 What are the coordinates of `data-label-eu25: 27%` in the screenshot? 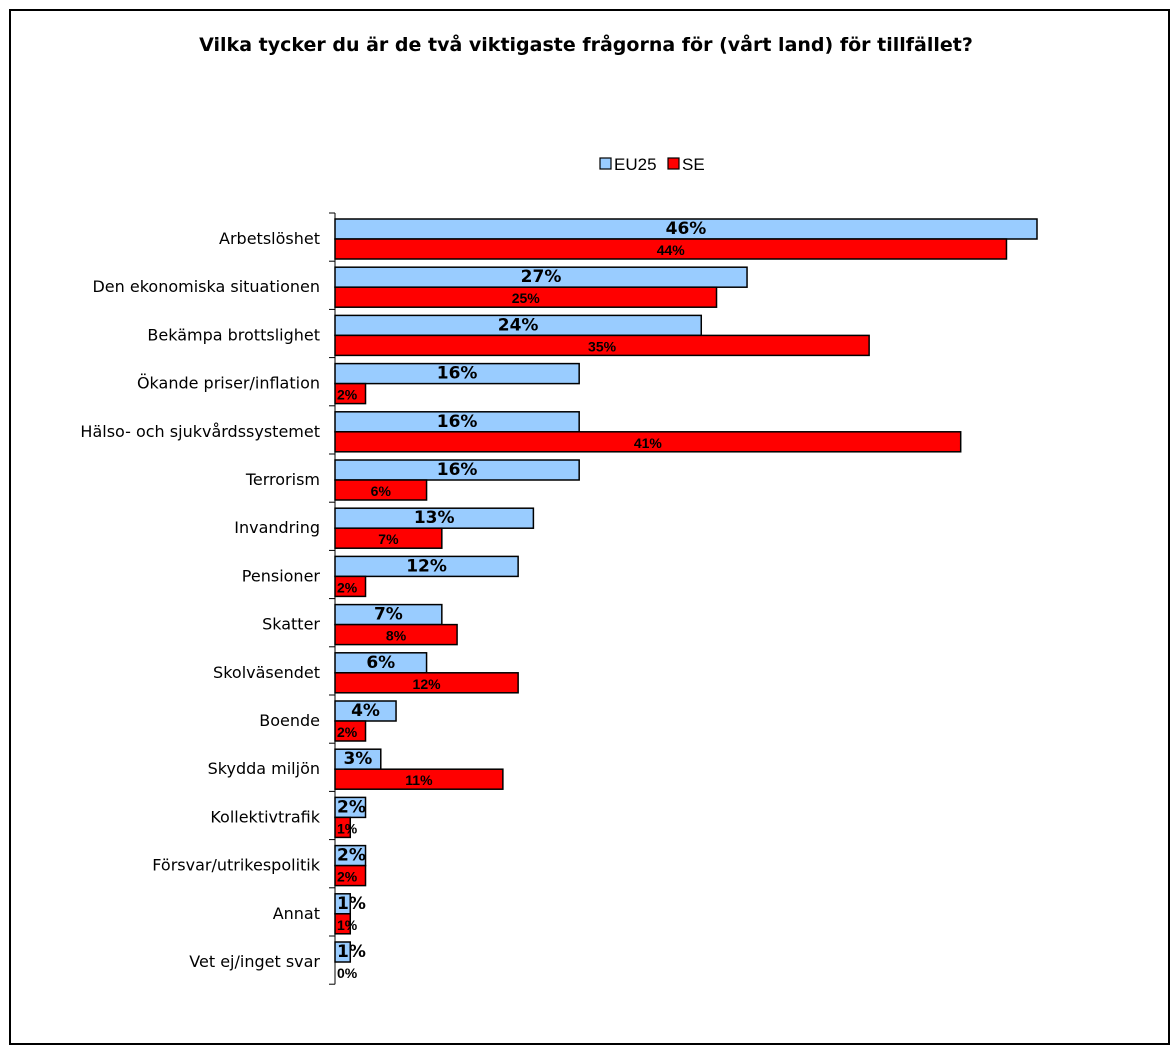 It's located at (541, 277).